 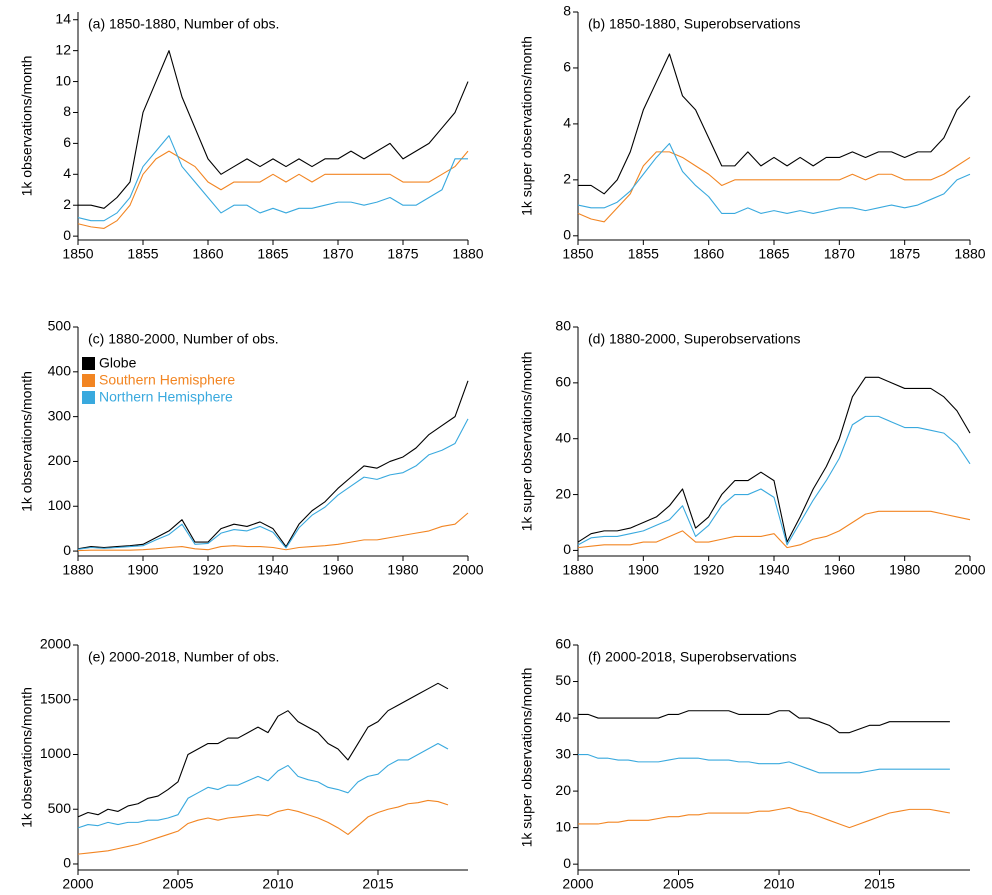 I want to click on y-tick-label: 400, so click(x=60, y=371).